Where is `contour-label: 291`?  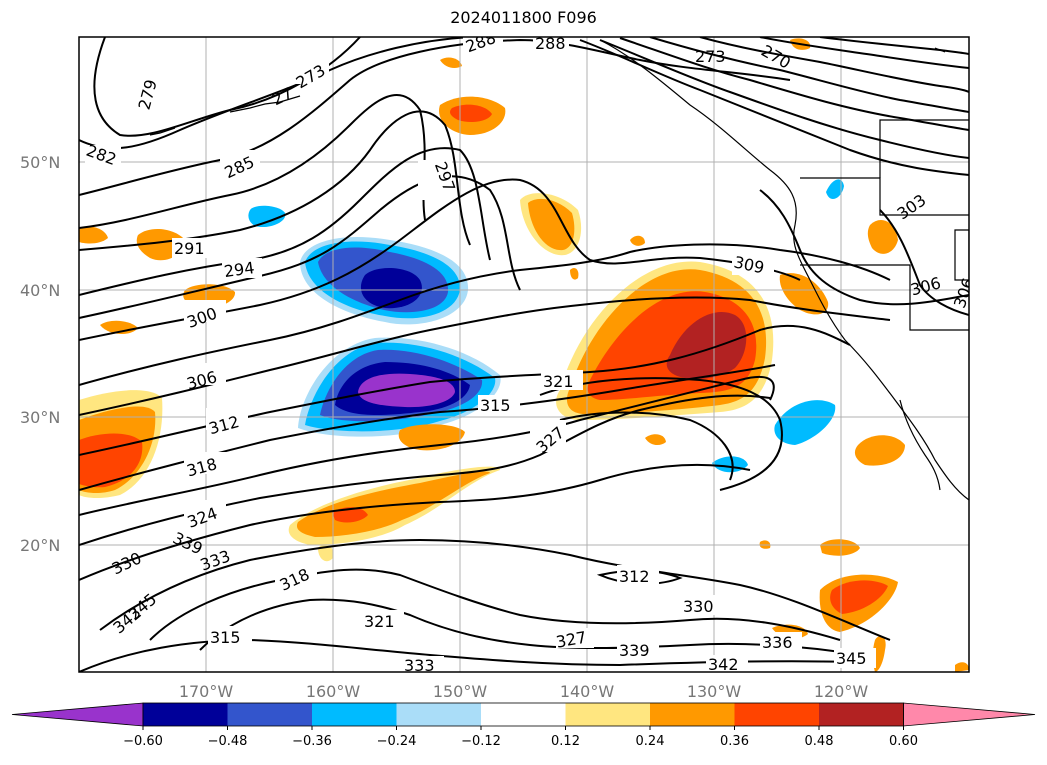 contour-label: 291 is located at coordinates (189, 248).